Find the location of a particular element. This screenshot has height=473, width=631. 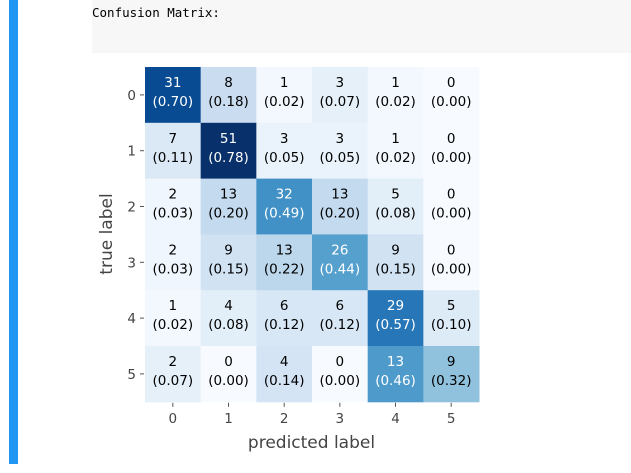

output-text-area is located at coordinates (361, 26).